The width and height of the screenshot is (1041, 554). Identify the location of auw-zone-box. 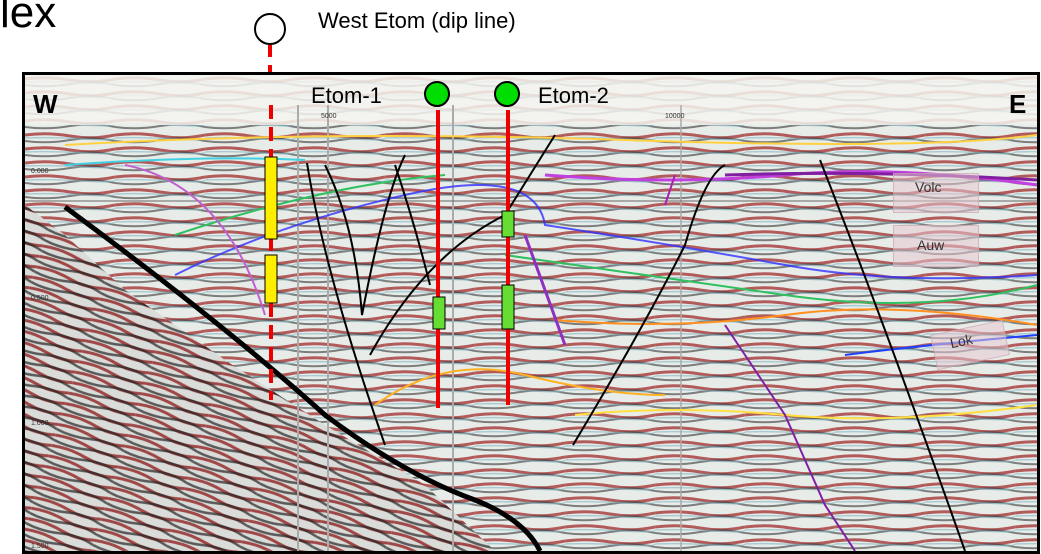
(936, 246).